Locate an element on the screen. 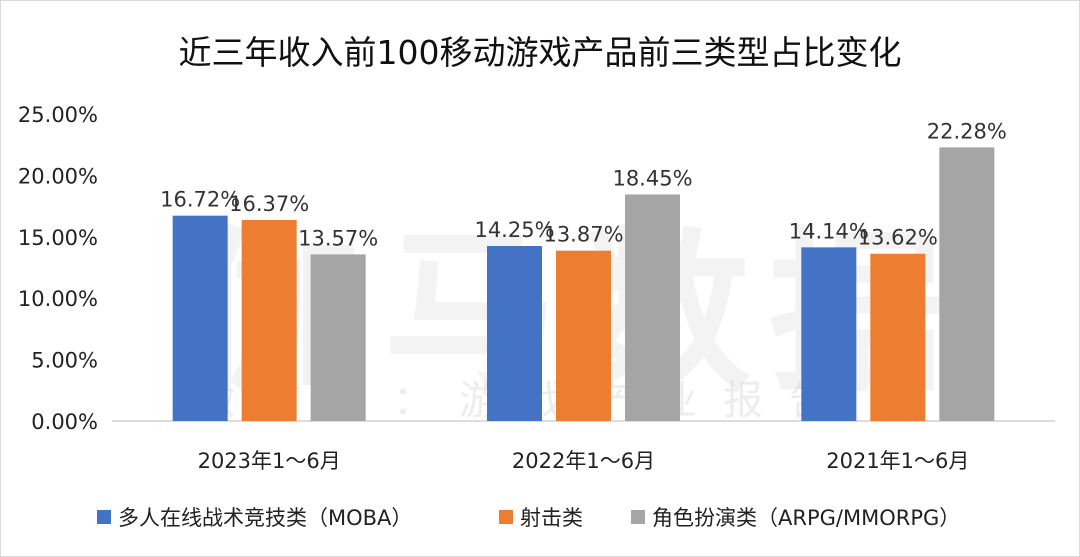 The height and width of the screenshot is (557, 1080). category-label: 2022年1～6月 is located at coordinates (583, 461).